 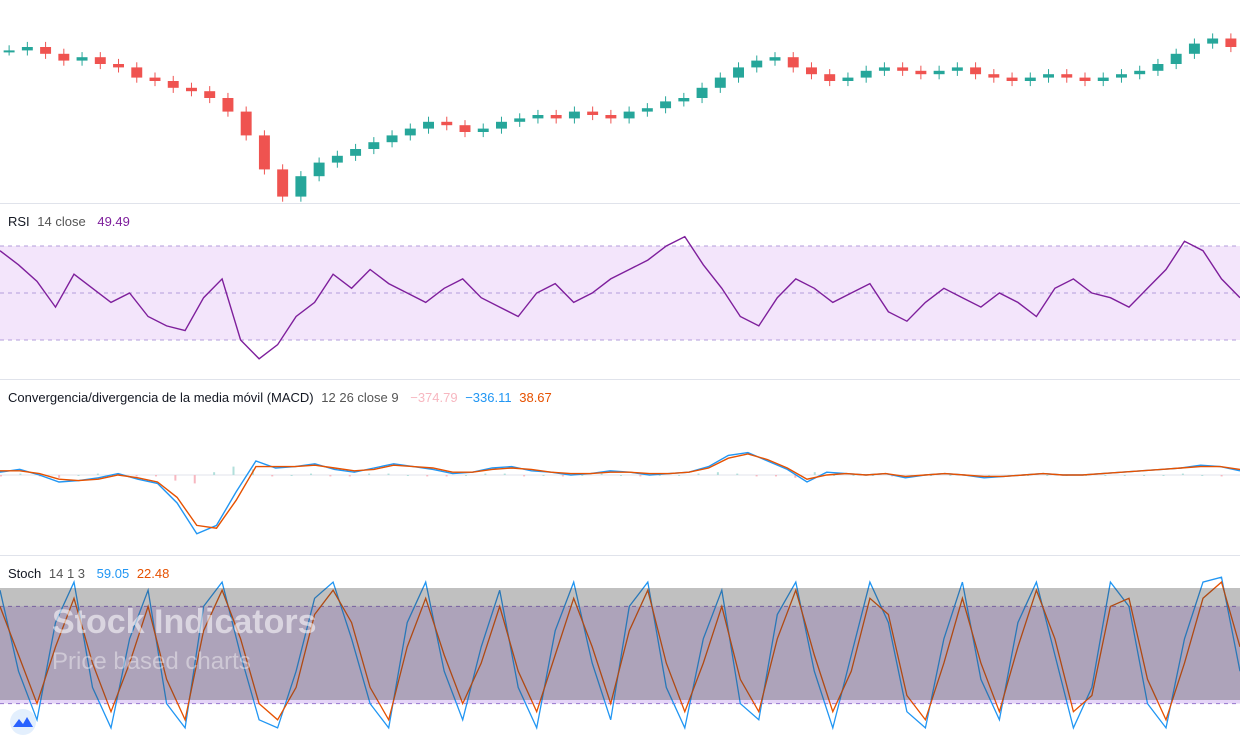 I want to click on rsi-legend: RSI 14 close 49.49, so click(x=71, y=221).